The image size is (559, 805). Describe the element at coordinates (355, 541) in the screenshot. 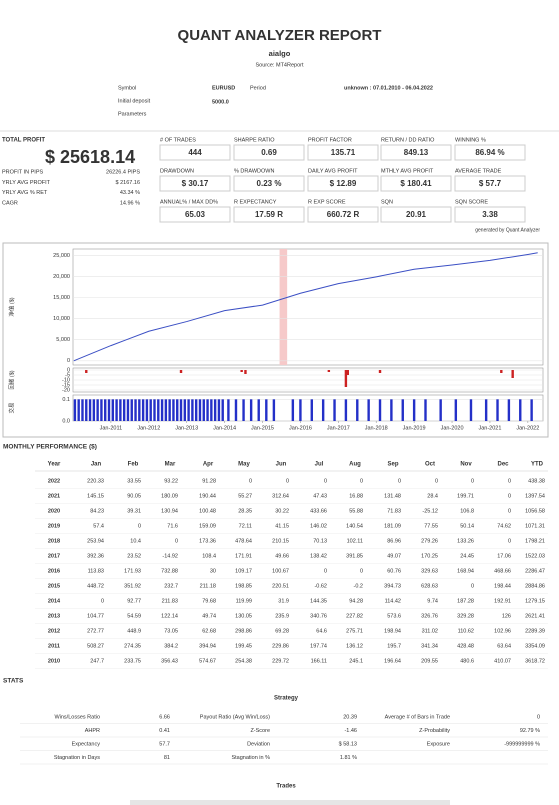

I see `month-cell: 102.11` at that location.